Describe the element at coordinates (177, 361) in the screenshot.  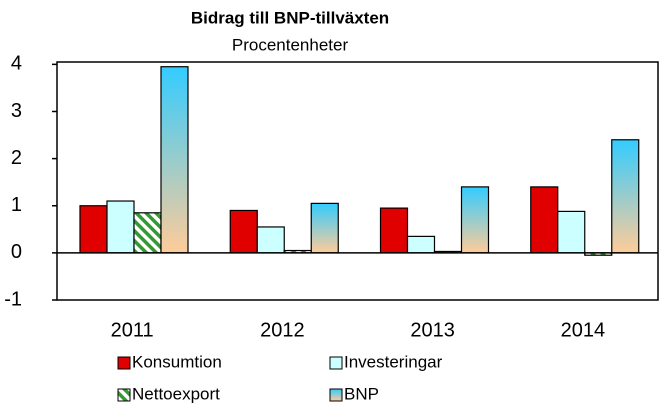
I see `legend-label: Konsumtion` at that location.